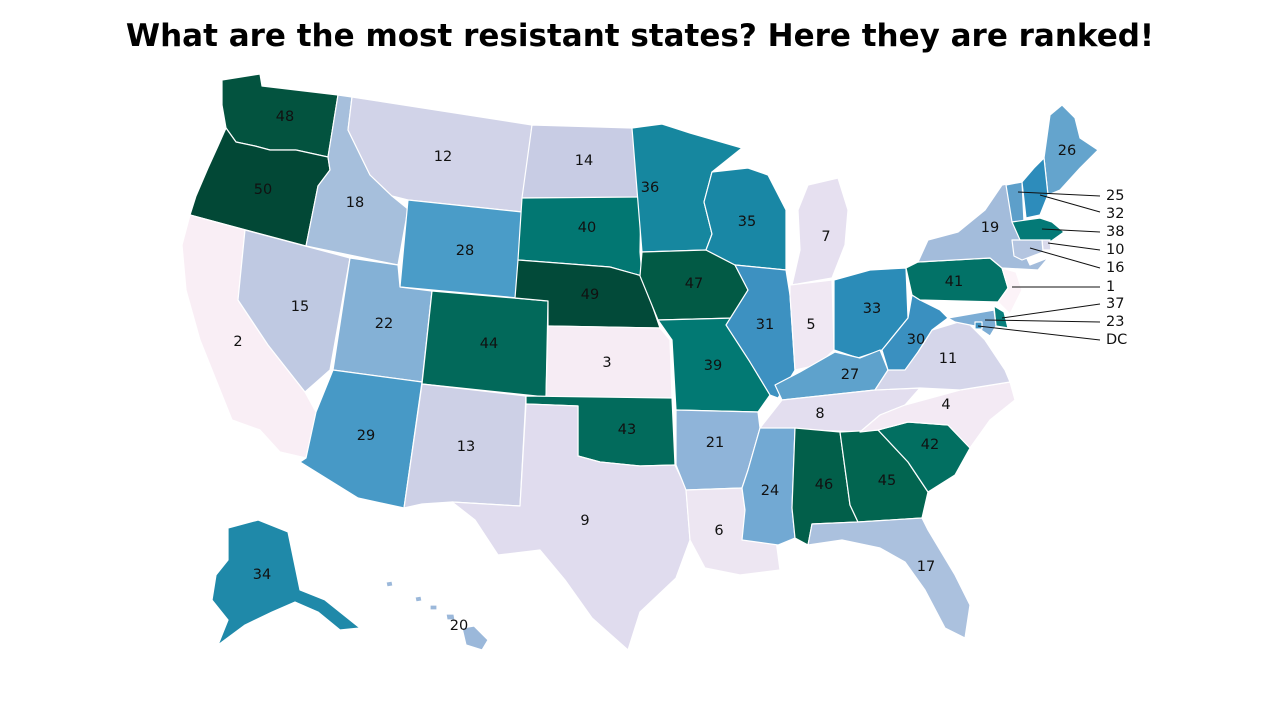 This screenshot has height=720, width=1280. I want to click on rank-label-tx: 9, so click(584, 521).